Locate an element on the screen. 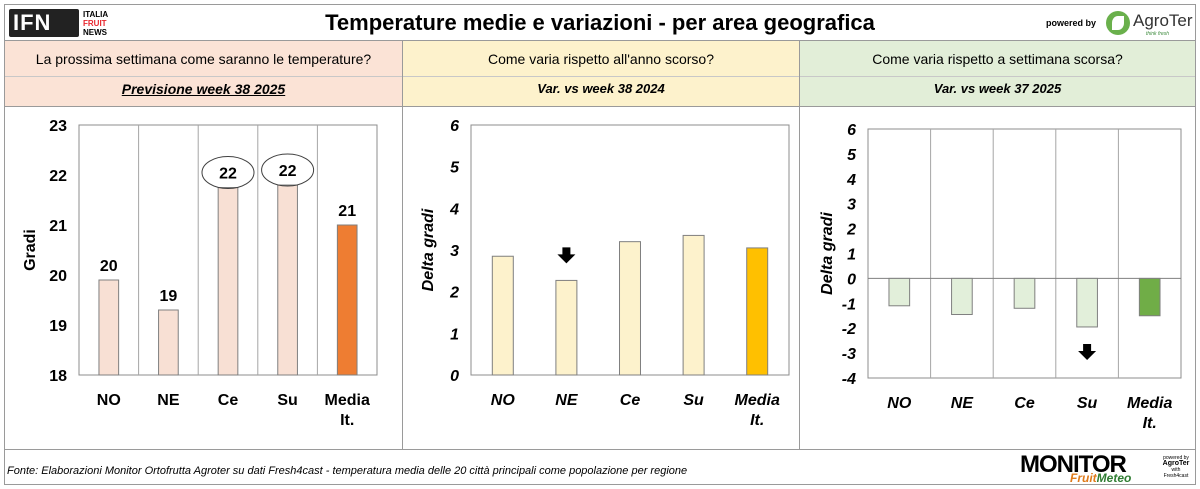 The image size is (1200, 489). y-tick-label: 2 is located at coordinates (851, 230).